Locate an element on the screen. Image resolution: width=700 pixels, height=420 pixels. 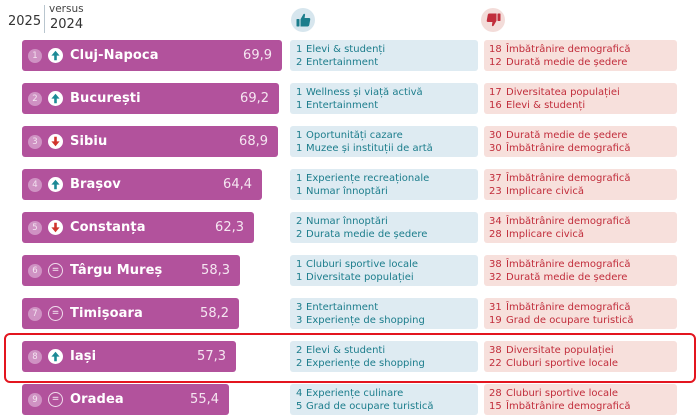
weakness-rank: 38 is located at coordinates (495, 264).